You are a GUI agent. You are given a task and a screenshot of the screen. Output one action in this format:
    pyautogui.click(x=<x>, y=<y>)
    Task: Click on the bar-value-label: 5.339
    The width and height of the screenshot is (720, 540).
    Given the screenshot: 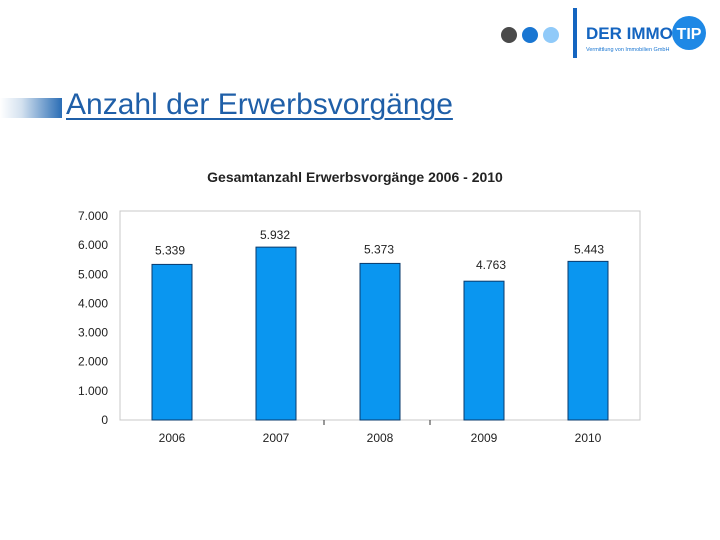 What is the action you would take?
    pyautogui.click(x=170, y=250)
    